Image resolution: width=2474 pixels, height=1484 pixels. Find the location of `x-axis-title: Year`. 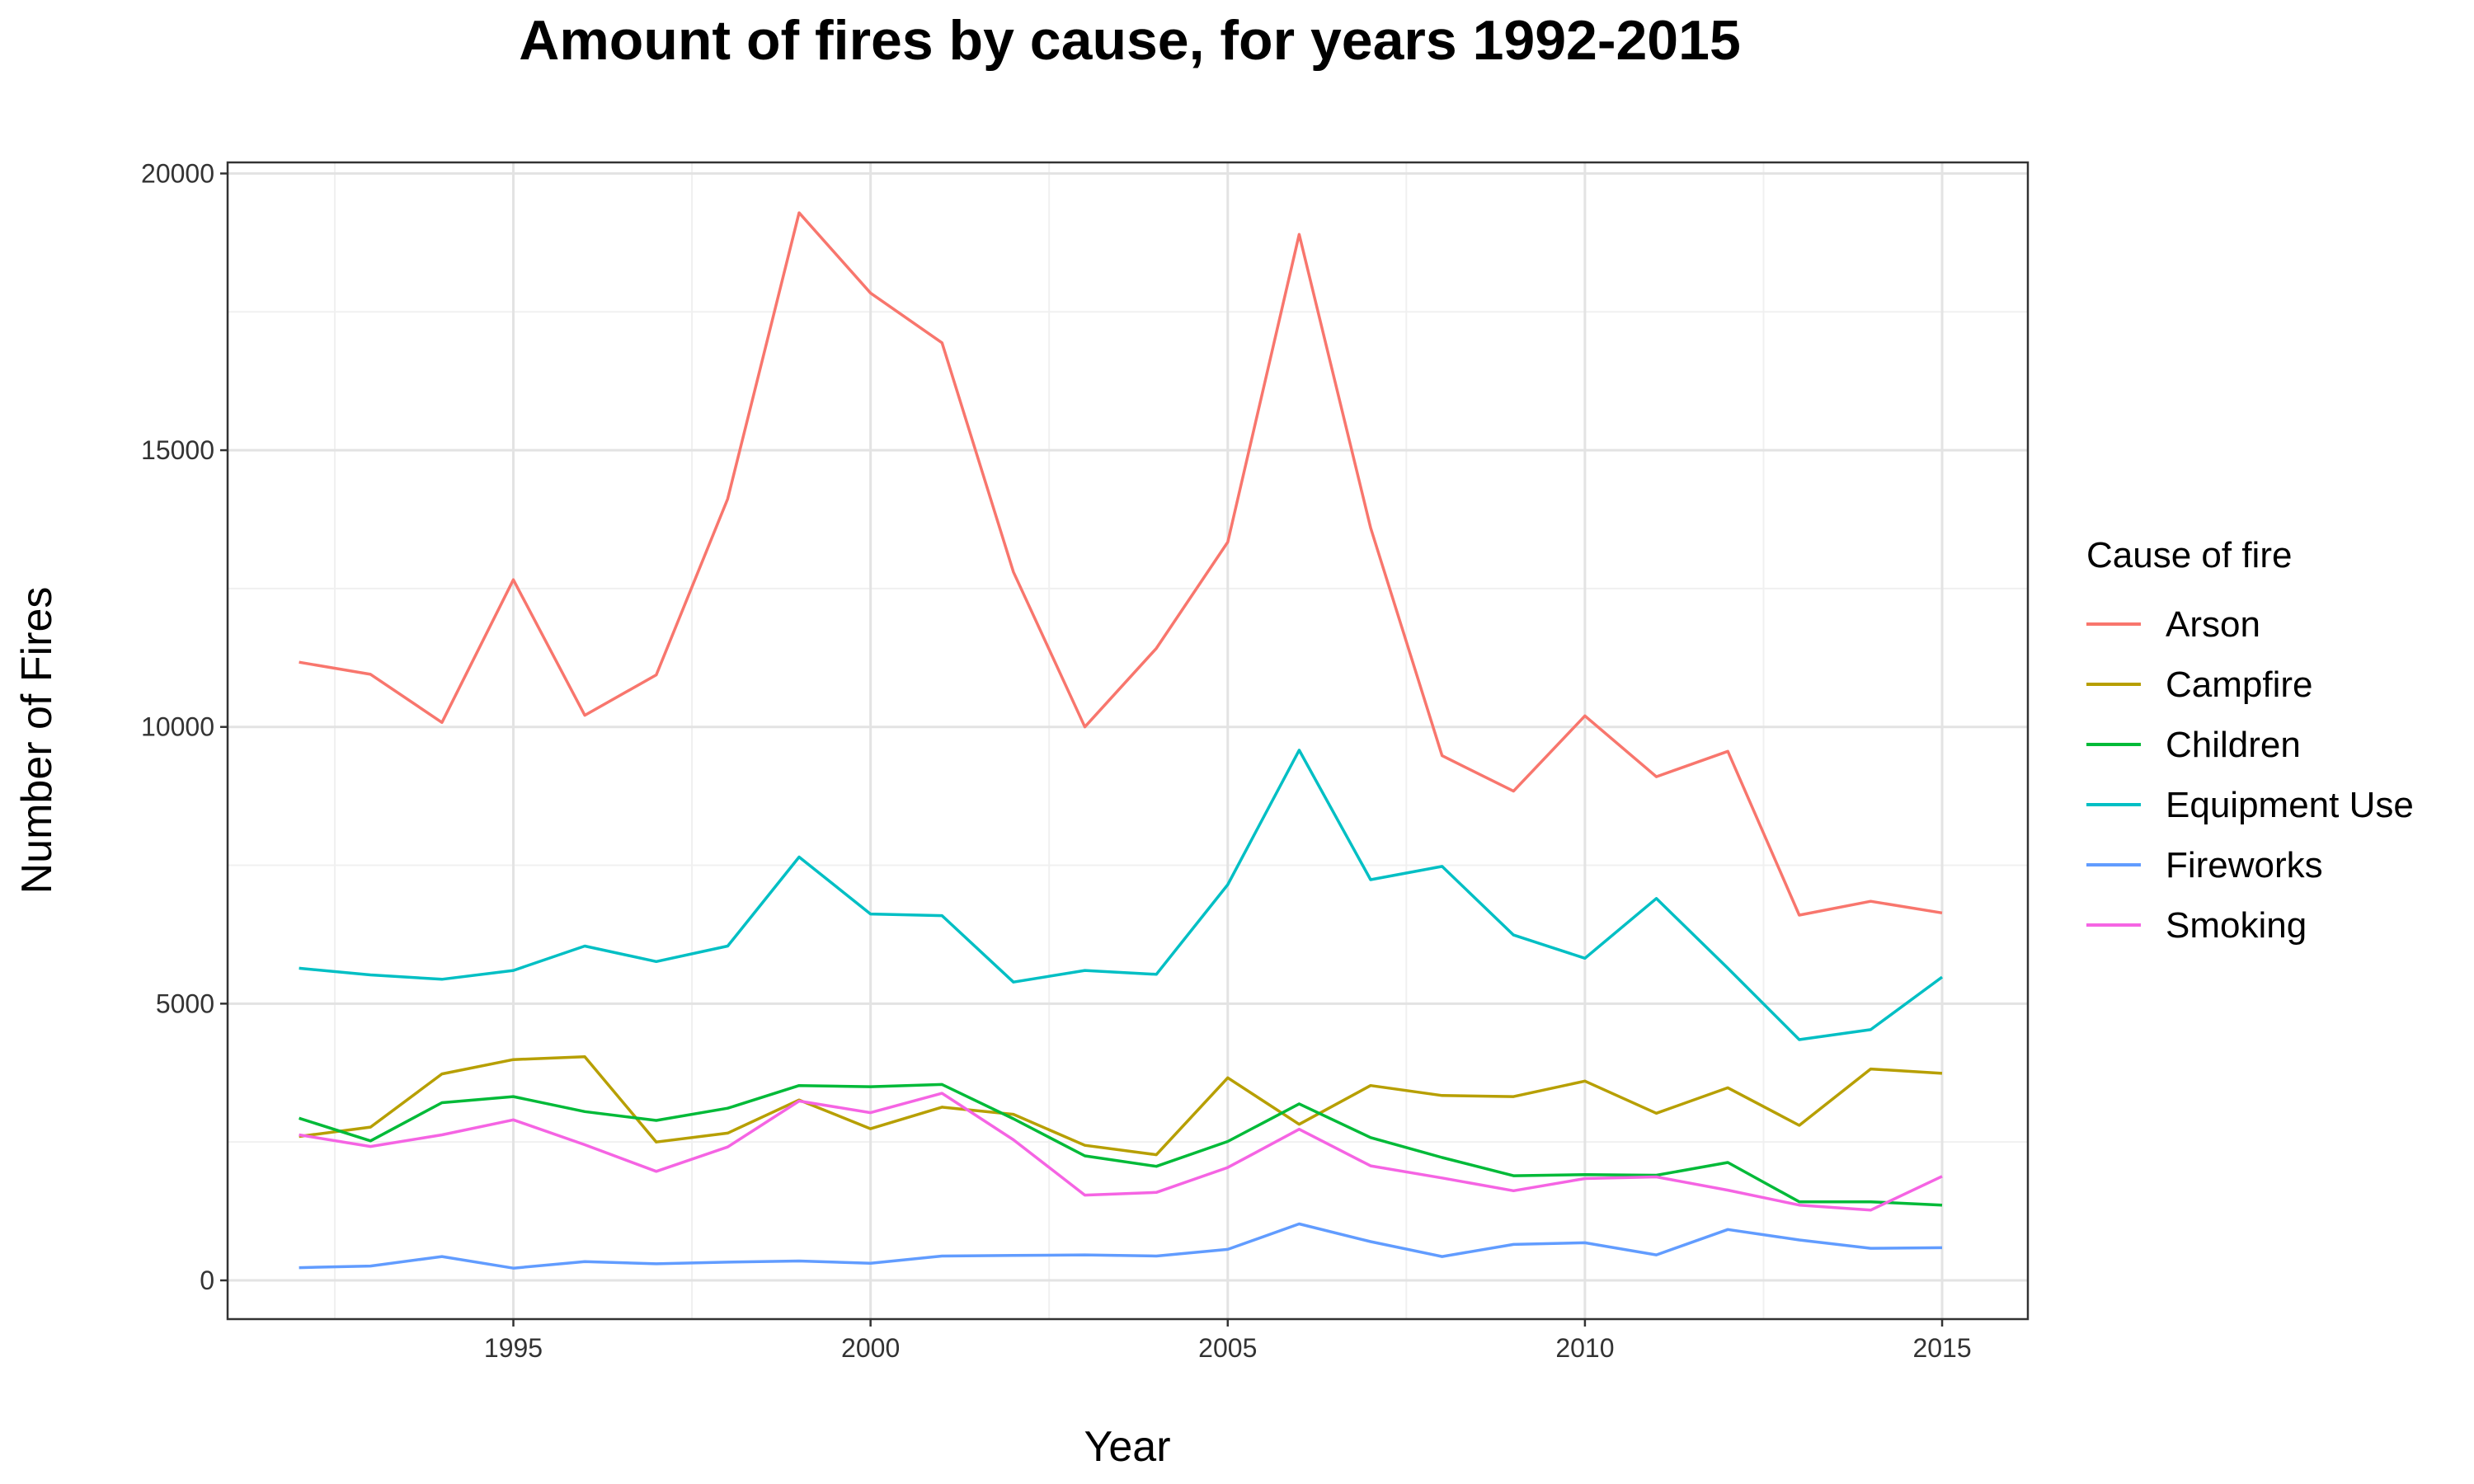

x-axis-title: Year is located at coordinates (1127, 1447).